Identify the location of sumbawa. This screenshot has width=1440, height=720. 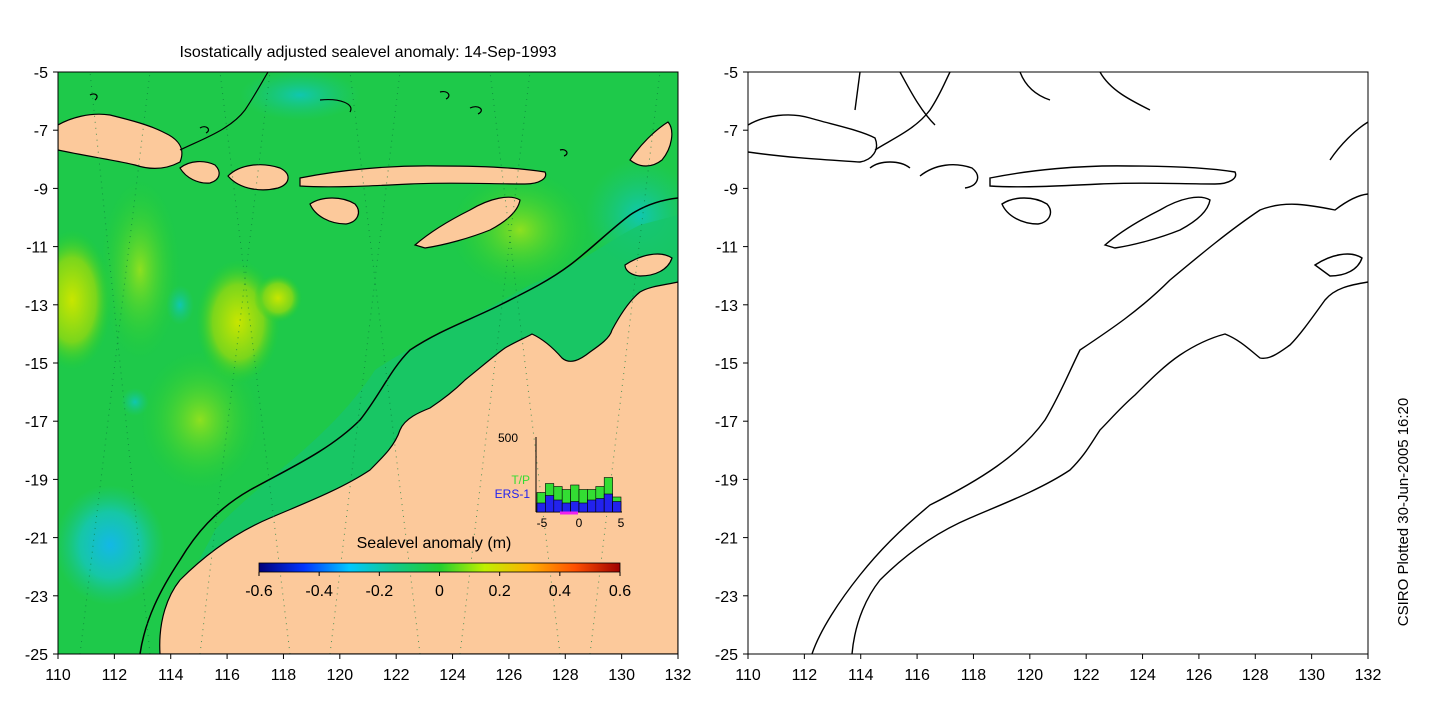
(258, 177).